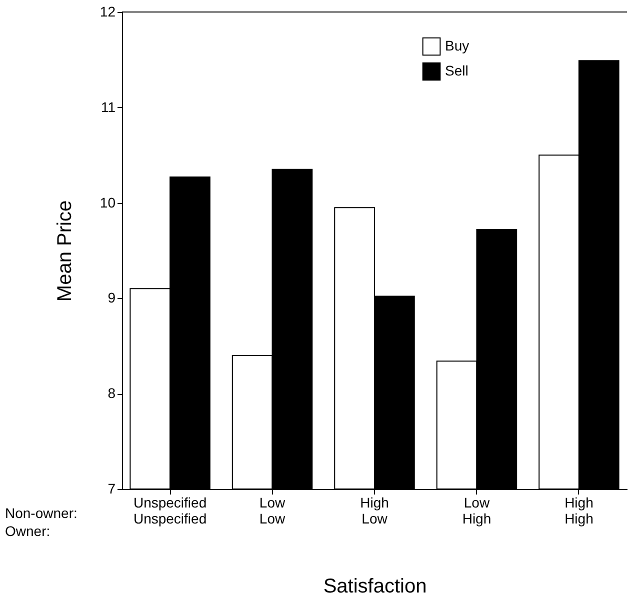  I want to click on y-tick-label: 10, so click(108, 202).